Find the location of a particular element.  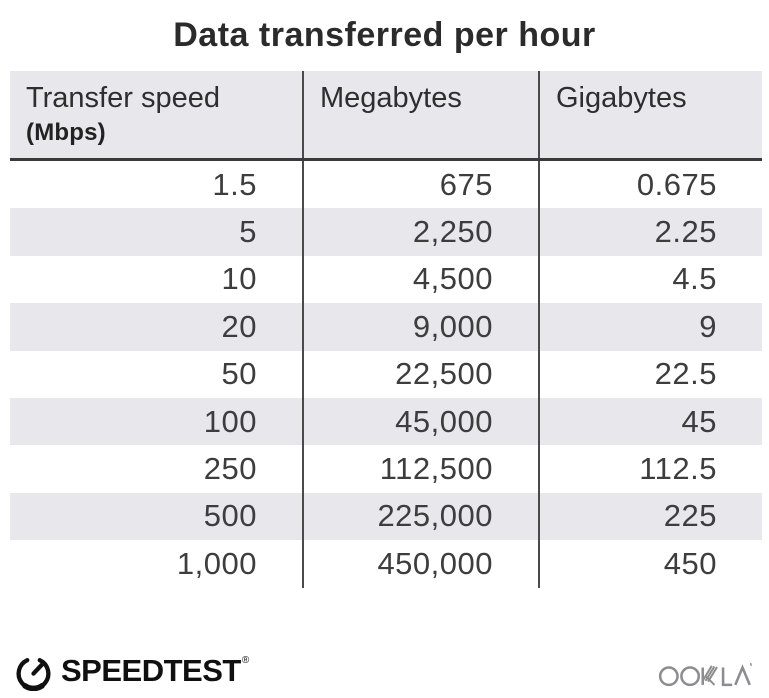

cell-transfer-speed: 1.5 is located at coordinates (234, 184).